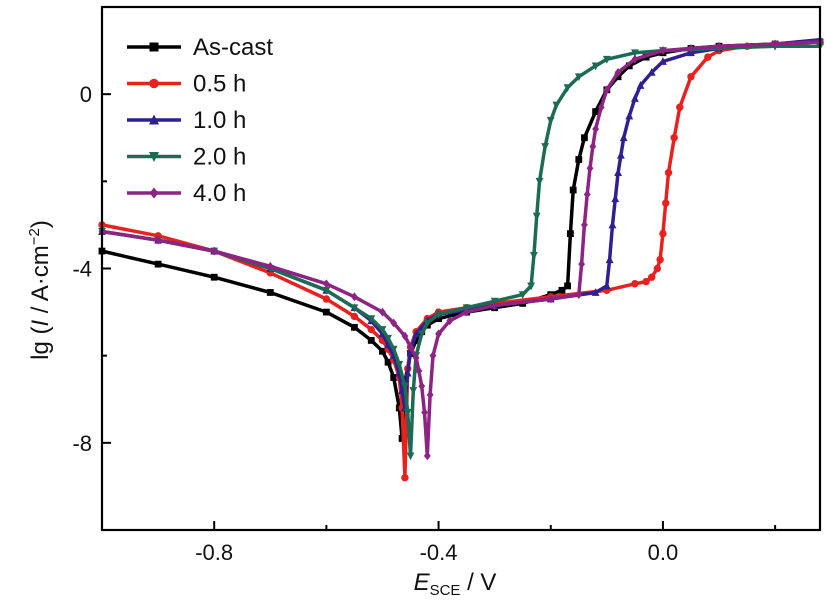 The image size is (827, 606). I want to click on y-tick-label: -4, so click(82, 269).